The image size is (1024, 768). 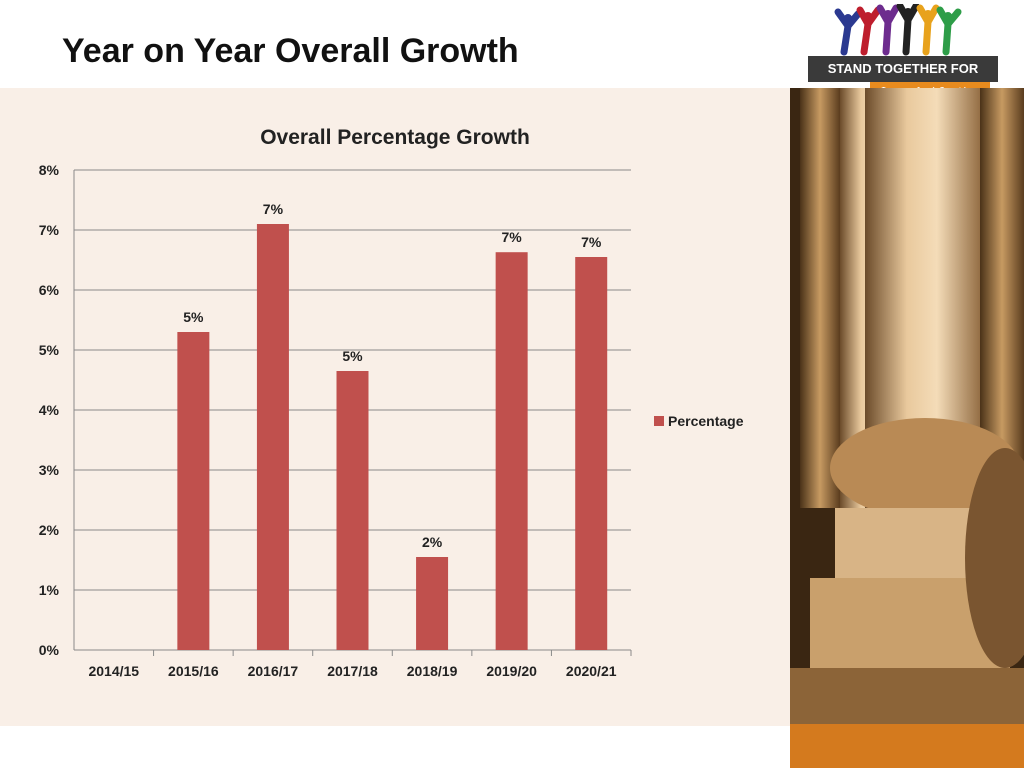 I want to click on logo-main-text: STAND TOGETHER FOR RIGHTS, so click(x=903, y=79).